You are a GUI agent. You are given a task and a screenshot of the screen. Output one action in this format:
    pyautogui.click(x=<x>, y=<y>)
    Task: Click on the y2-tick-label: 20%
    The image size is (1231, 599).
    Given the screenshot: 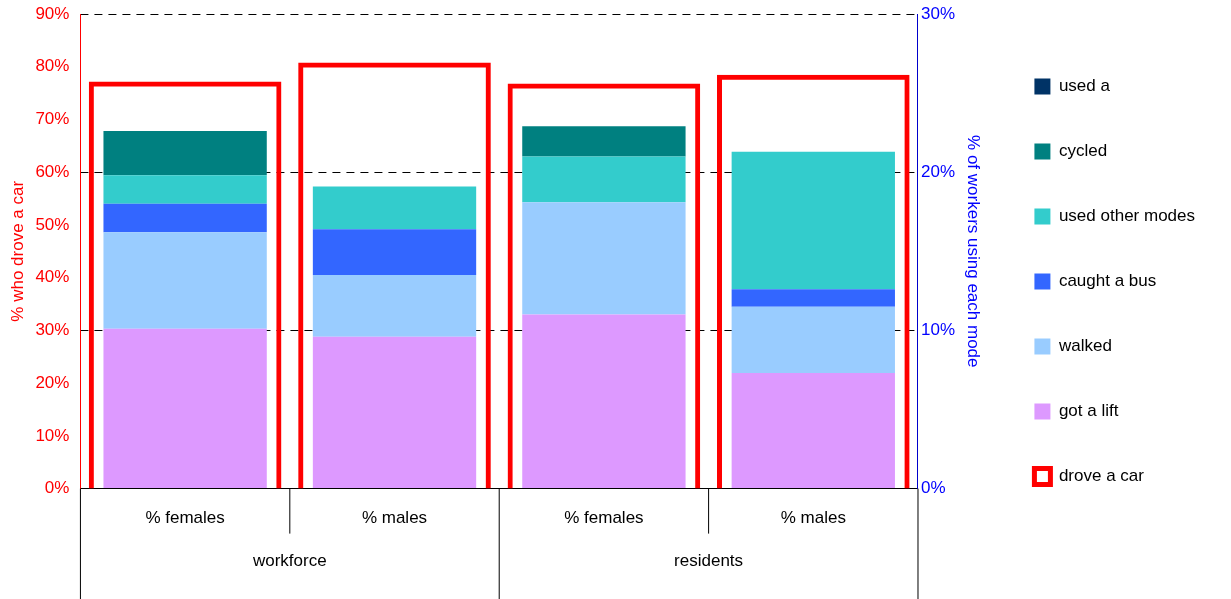 What is the action you would take?
    pyautogui.click(x=938, y=171)
    